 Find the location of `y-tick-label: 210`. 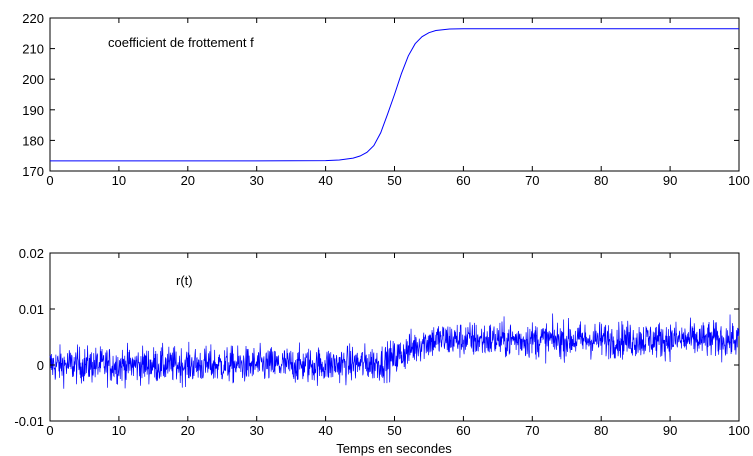

y-tick-label: 210 is located at coordinates (33, 49).